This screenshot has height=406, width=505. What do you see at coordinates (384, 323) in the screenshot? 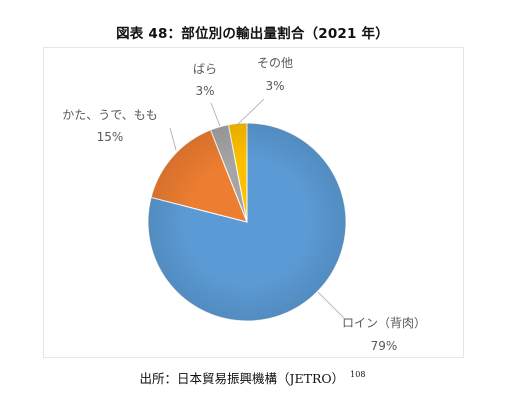
I see `slice-label-0: ロイン（背肉）` at bounding box center [384, 323].